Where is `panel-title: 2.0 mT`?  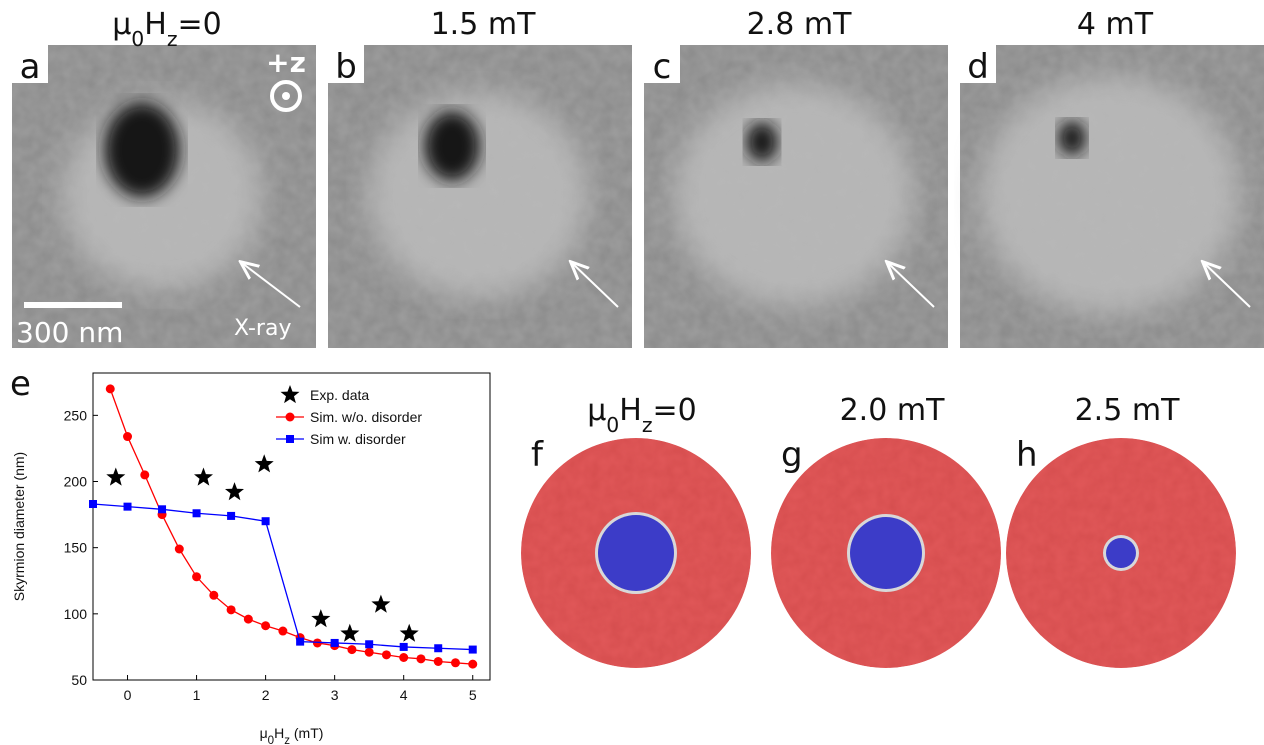 panel-title: 2.0 mT is located at coordinates (892, 410).